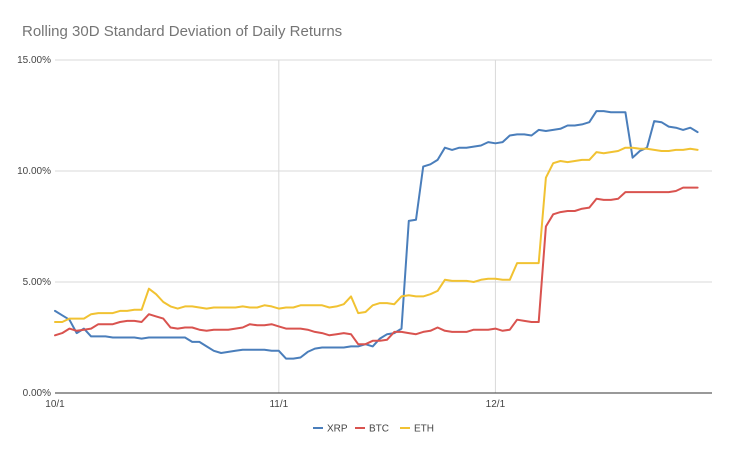 The height and width of the screenshot is (455, 736). I want to click on y-tick-label: 5.00%, so click(37, 282).